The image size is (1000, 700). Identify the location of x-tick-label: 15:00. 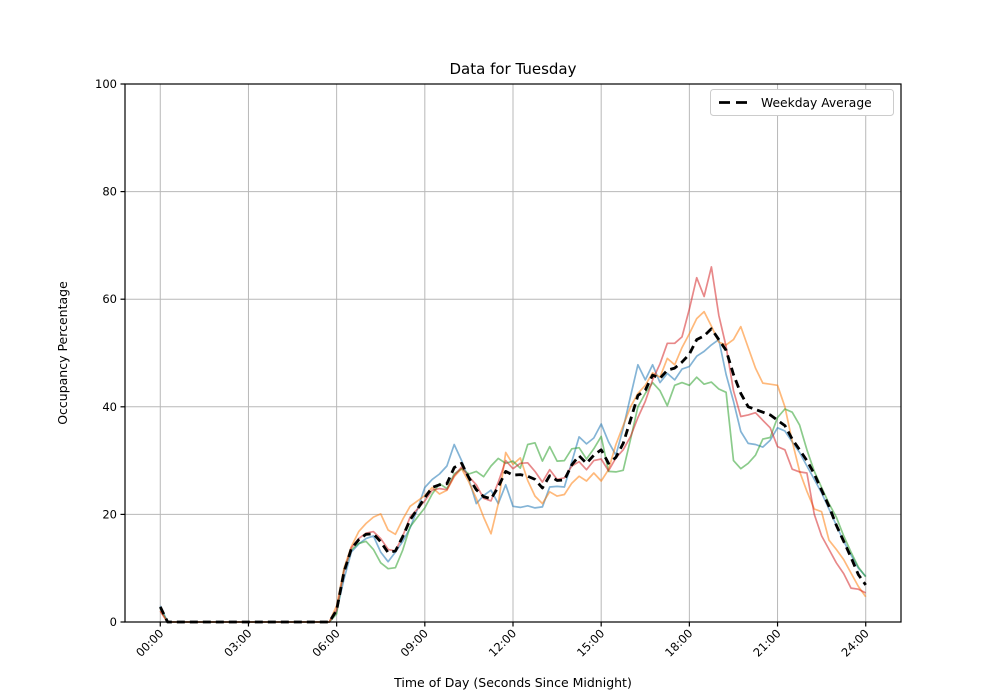
(590, 642).